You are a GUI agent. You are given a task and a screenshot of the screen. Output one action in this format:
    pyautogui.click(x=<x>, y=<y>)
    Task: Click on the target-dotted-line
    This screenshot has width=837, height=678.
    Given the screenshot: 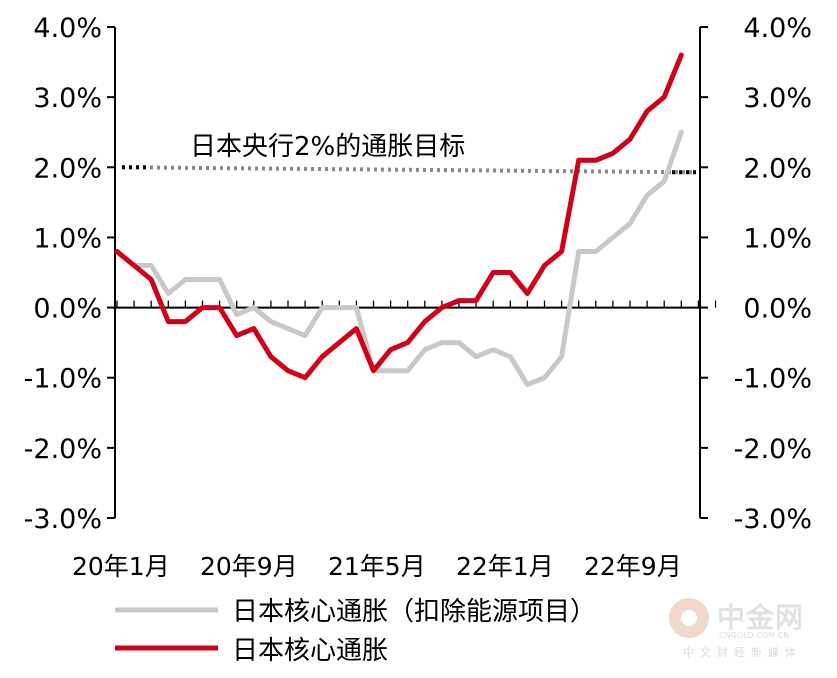 What is the action you would take?
    pyautogui.click(x=408, y=170)
    